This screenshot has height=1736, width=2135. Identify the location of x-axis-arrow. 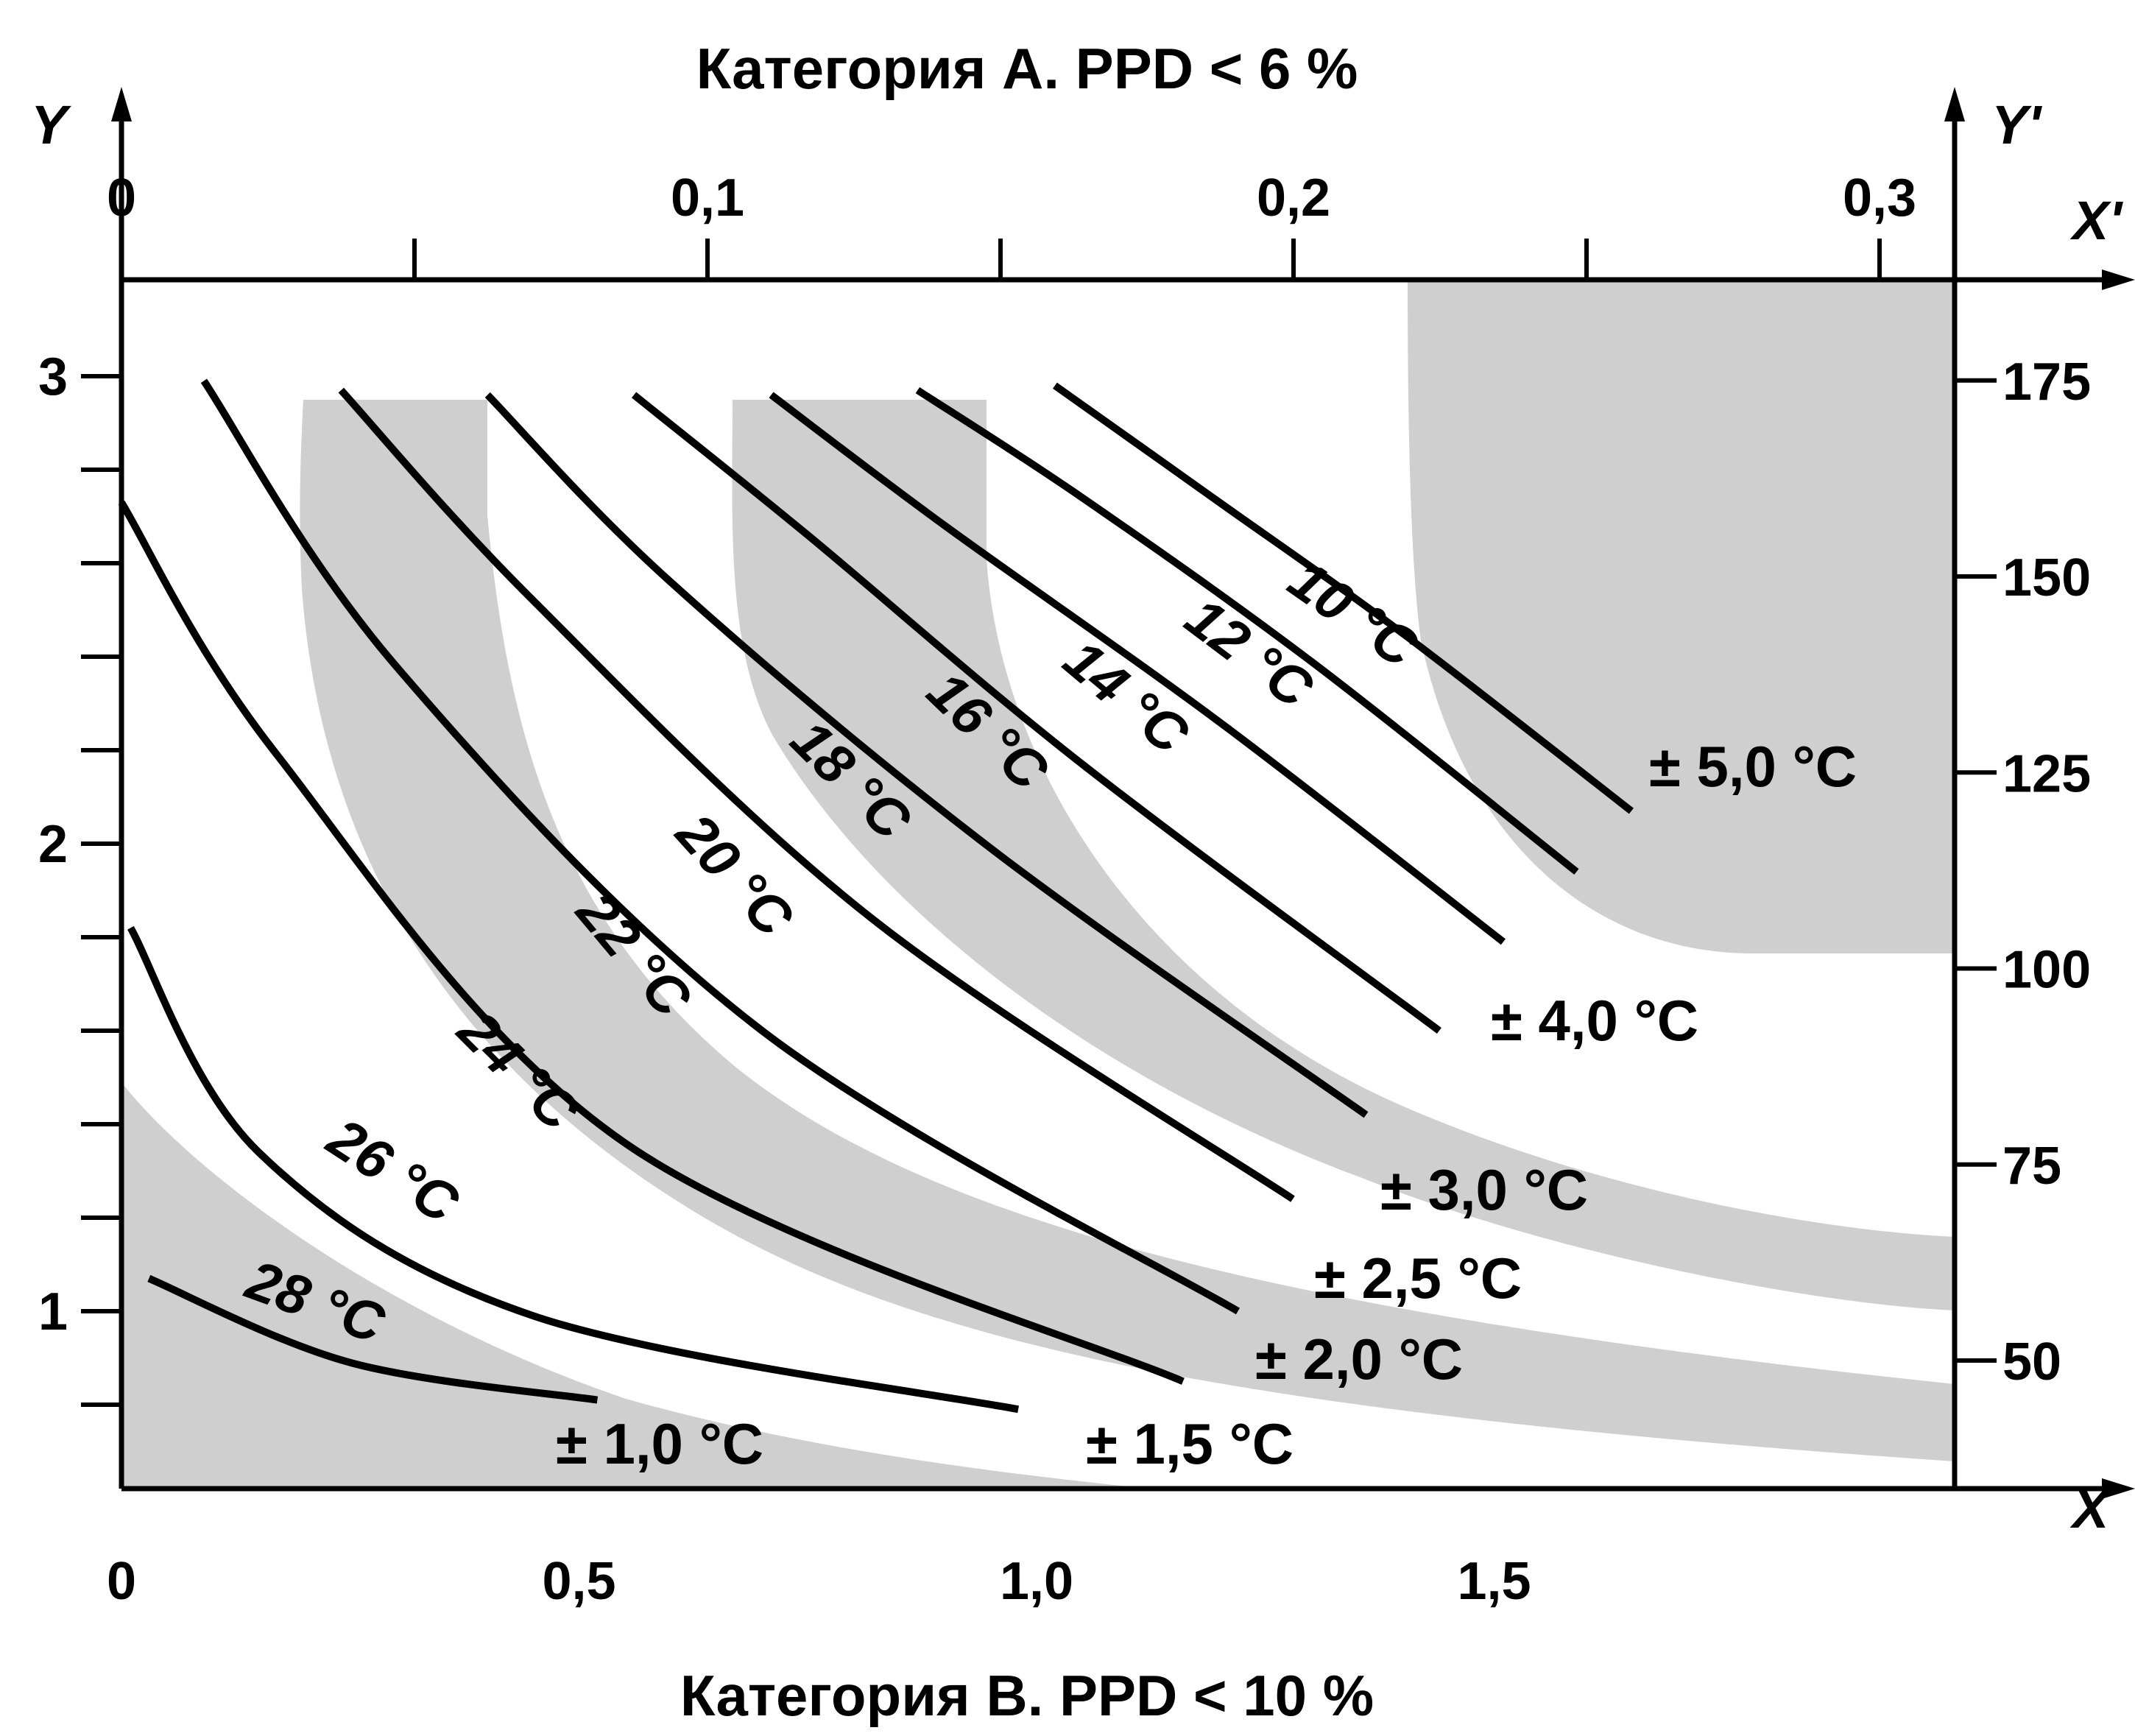
(2118, 1488).